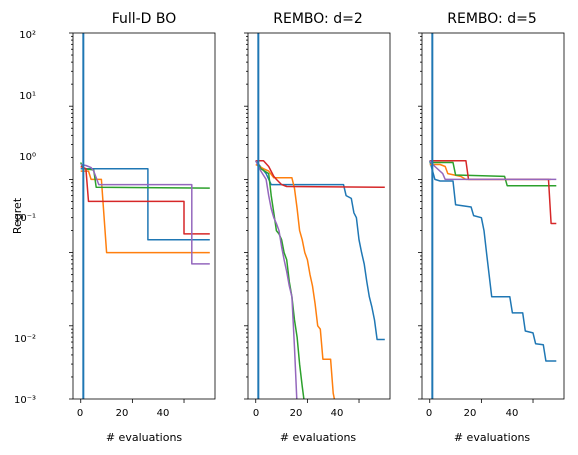 This screenshot has width=578, height=455. Describe the element at coordinates (491, 19) in the screenshot. I see `panel-title: REMBO: d=5` at that location.